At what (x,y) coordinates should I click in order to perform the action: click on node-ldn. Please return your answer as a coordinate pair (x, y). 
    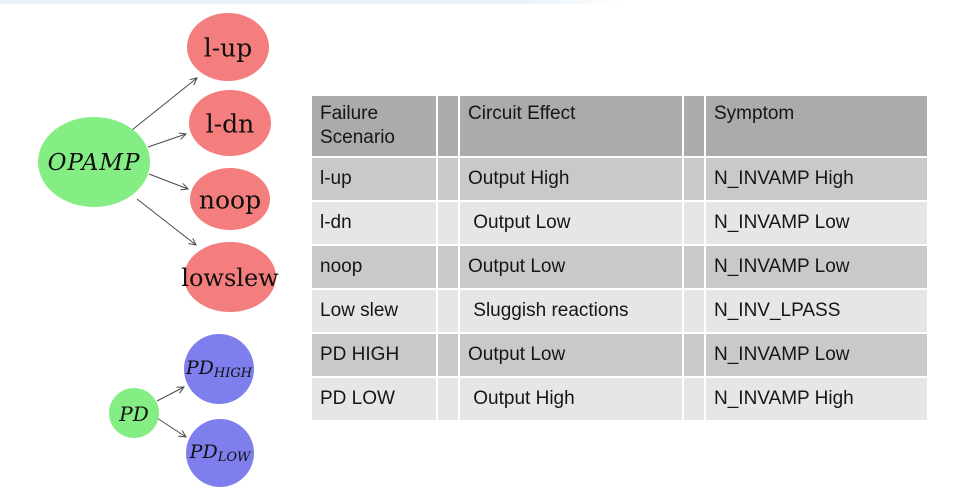
    Looking at the image, I should click on (230, 123).